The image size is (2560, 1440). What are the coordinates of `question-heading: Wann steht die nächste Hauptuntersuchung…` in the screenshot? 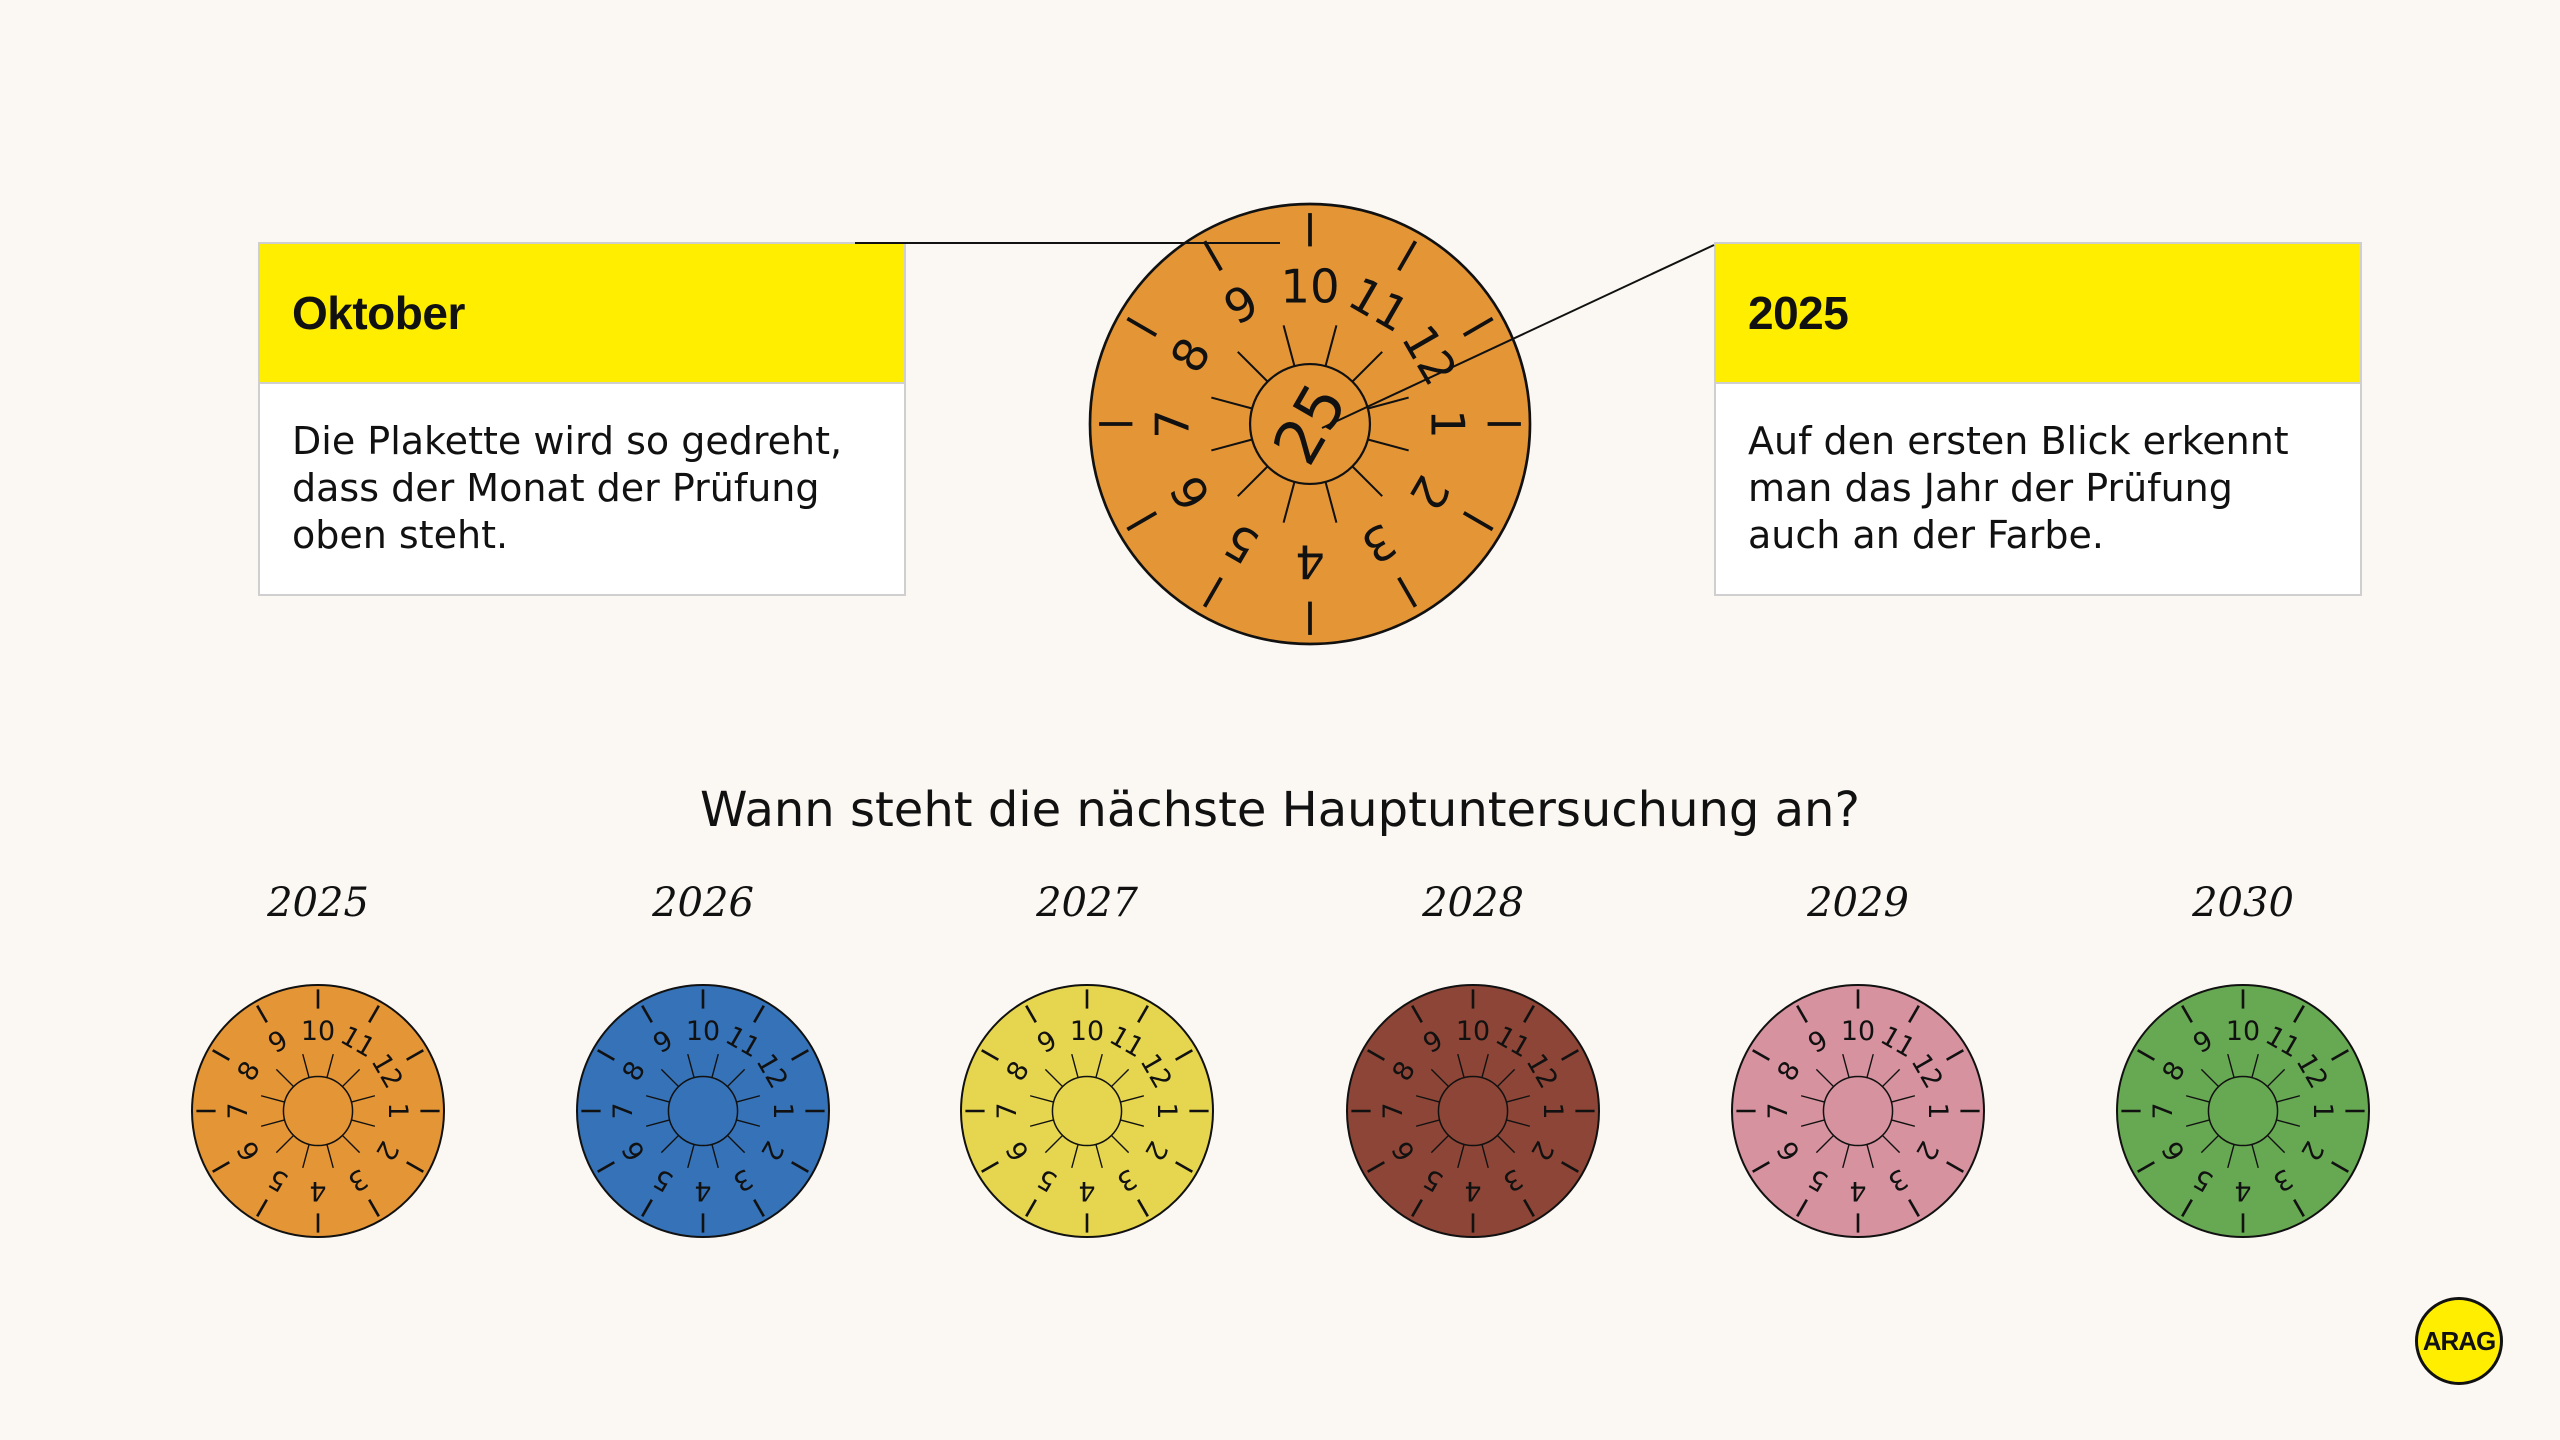 It's located at (1280, 810).